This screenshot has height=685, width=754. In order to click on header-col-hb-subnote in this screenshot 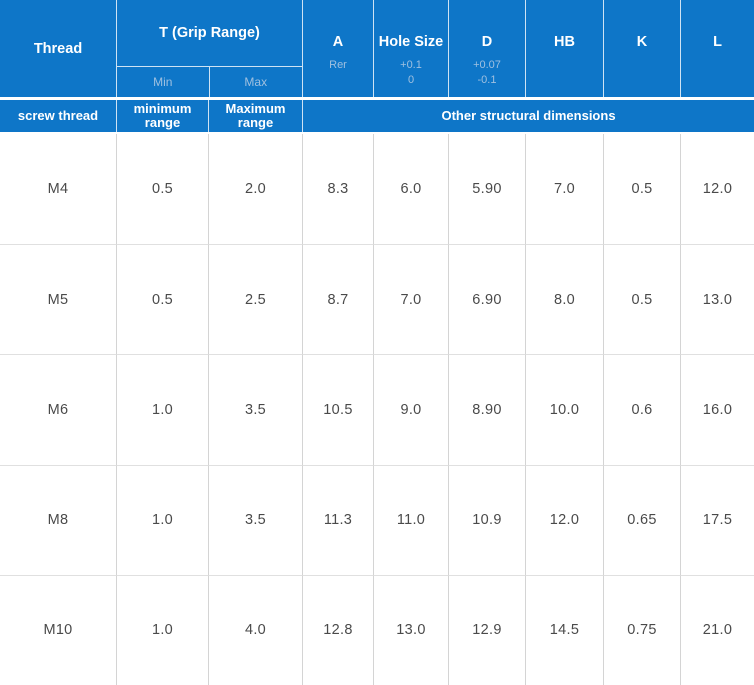, I will do `click(564, 77)`.